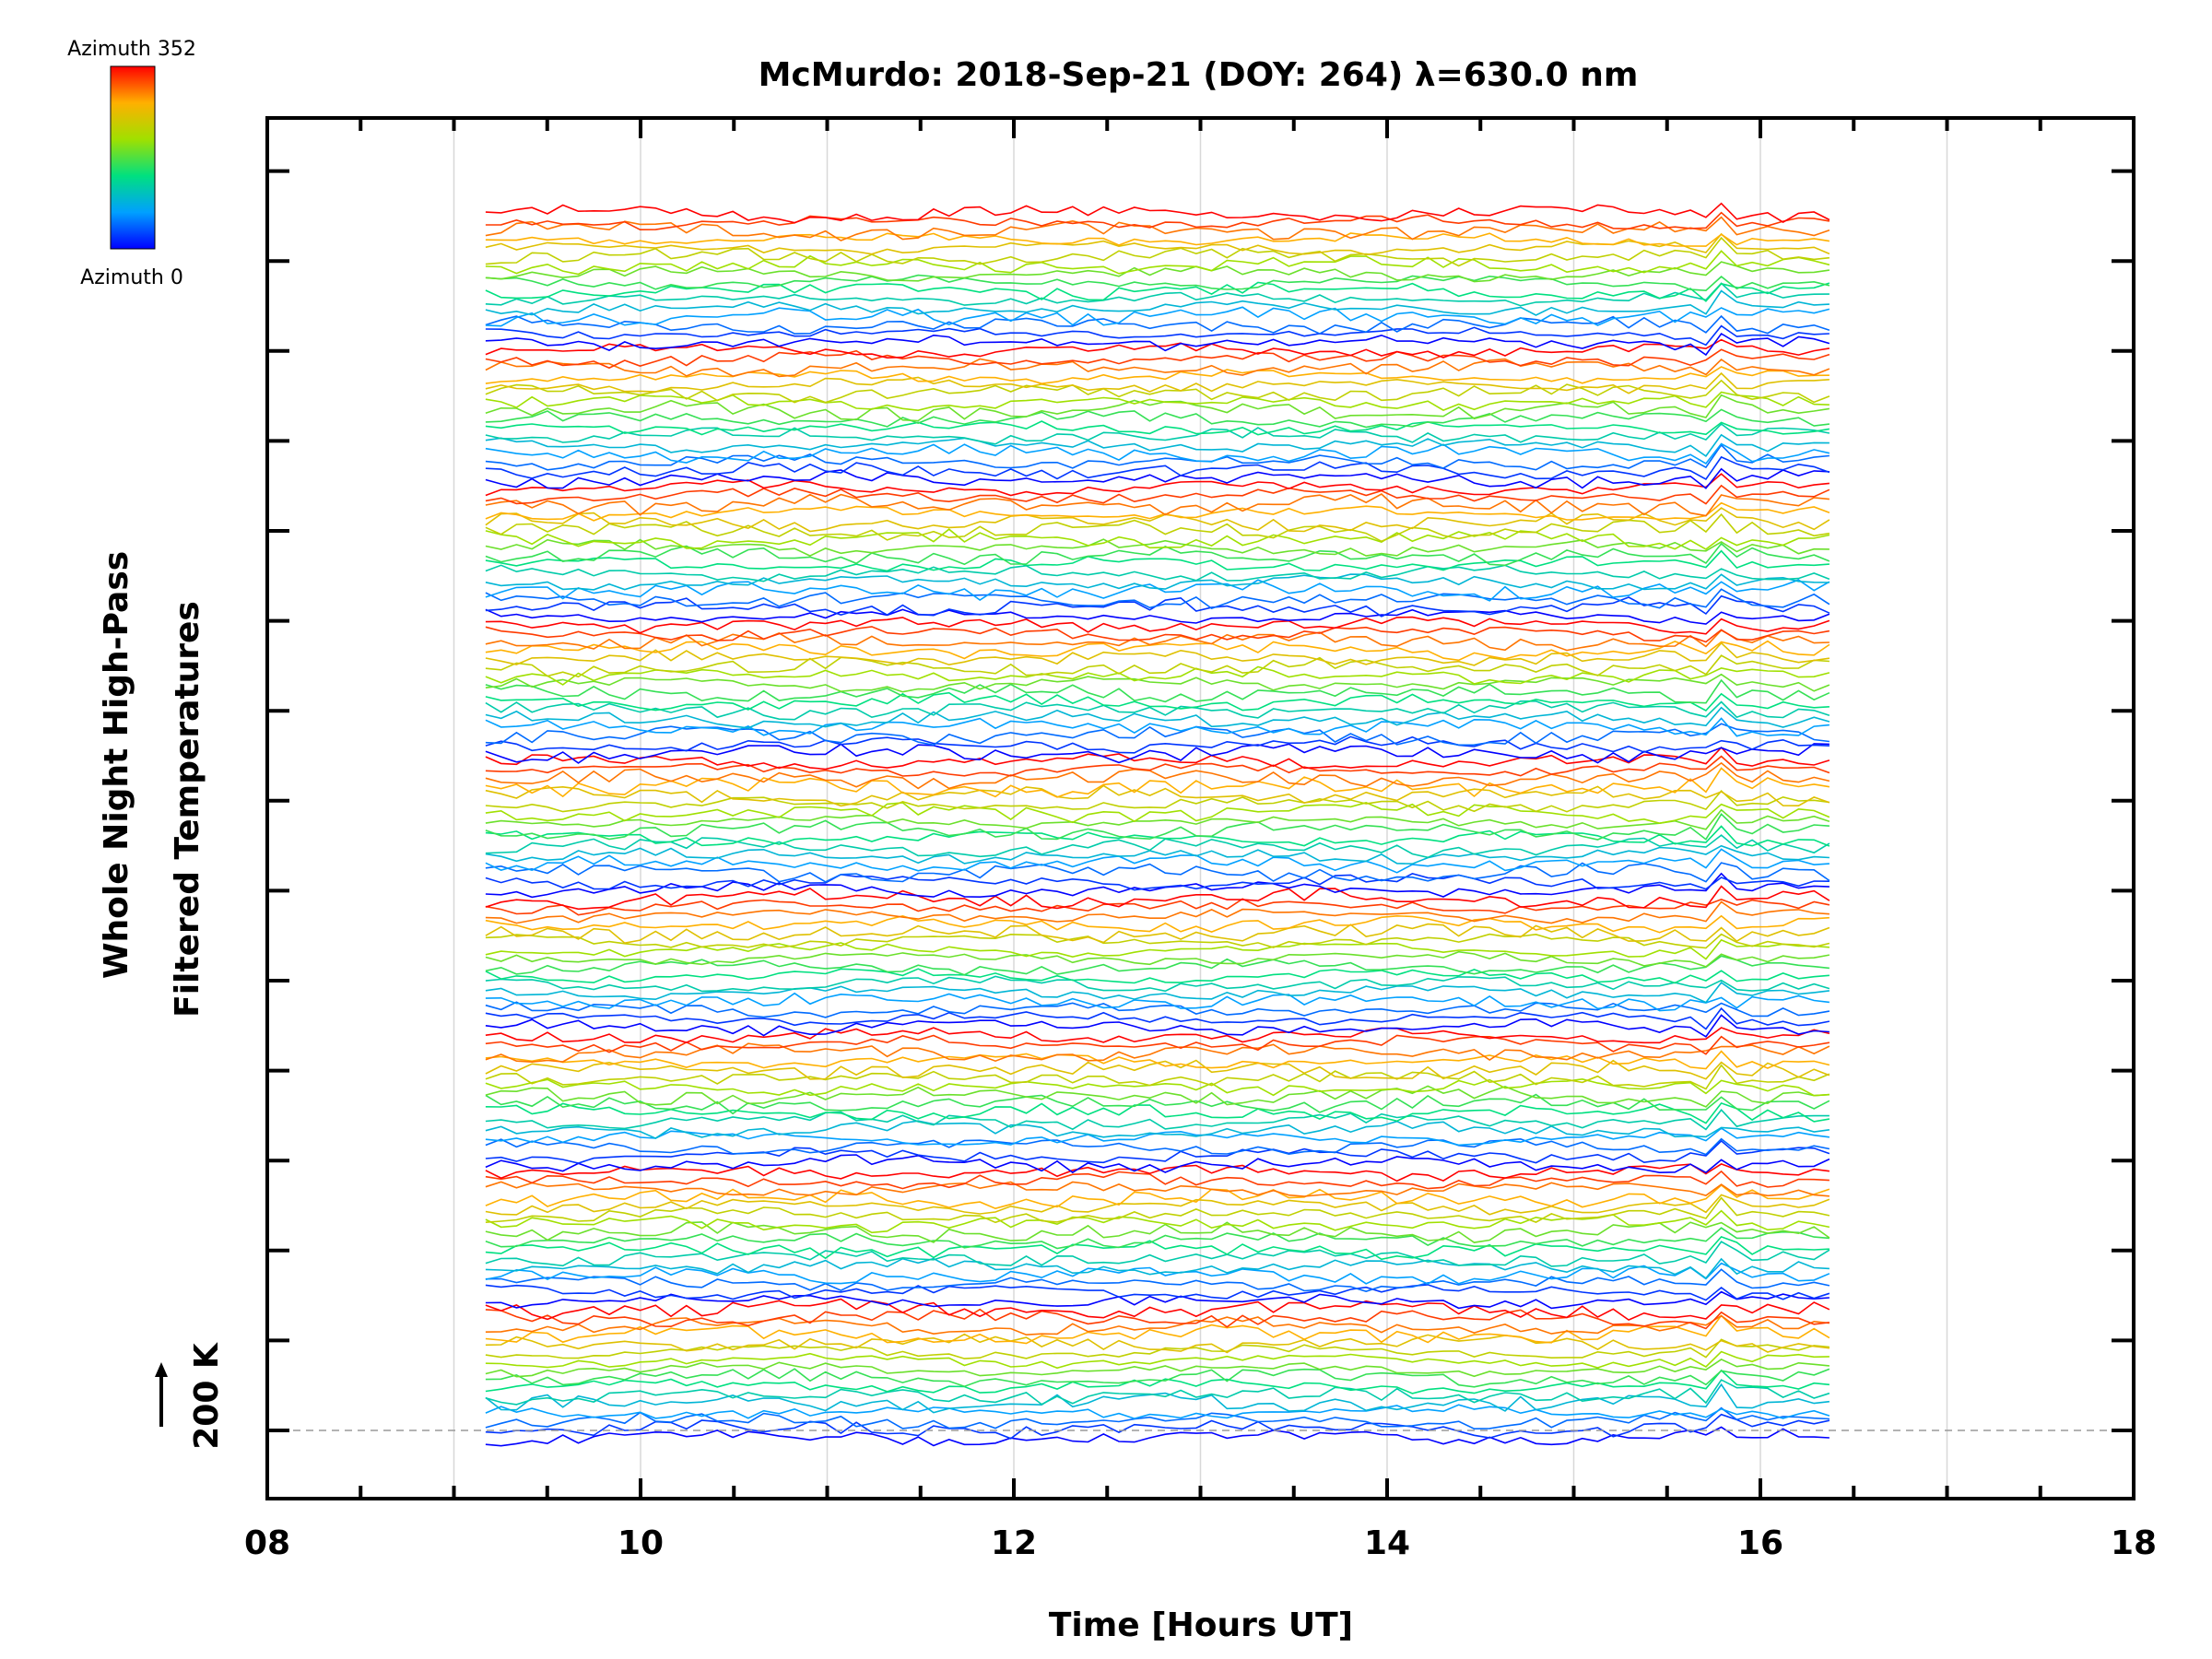 The height and width of the screenshot is (1659, 2212). I want to click on x-tick-label: 14, so click(1387, 1543).